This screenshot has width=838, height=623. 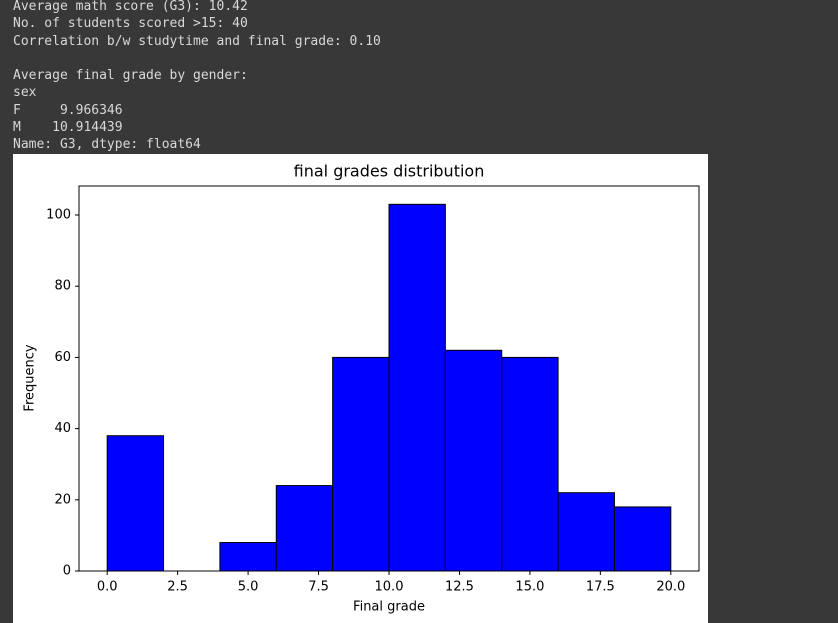 I want to click on x-tick-label: 2.5, so click(x=177, y=587).